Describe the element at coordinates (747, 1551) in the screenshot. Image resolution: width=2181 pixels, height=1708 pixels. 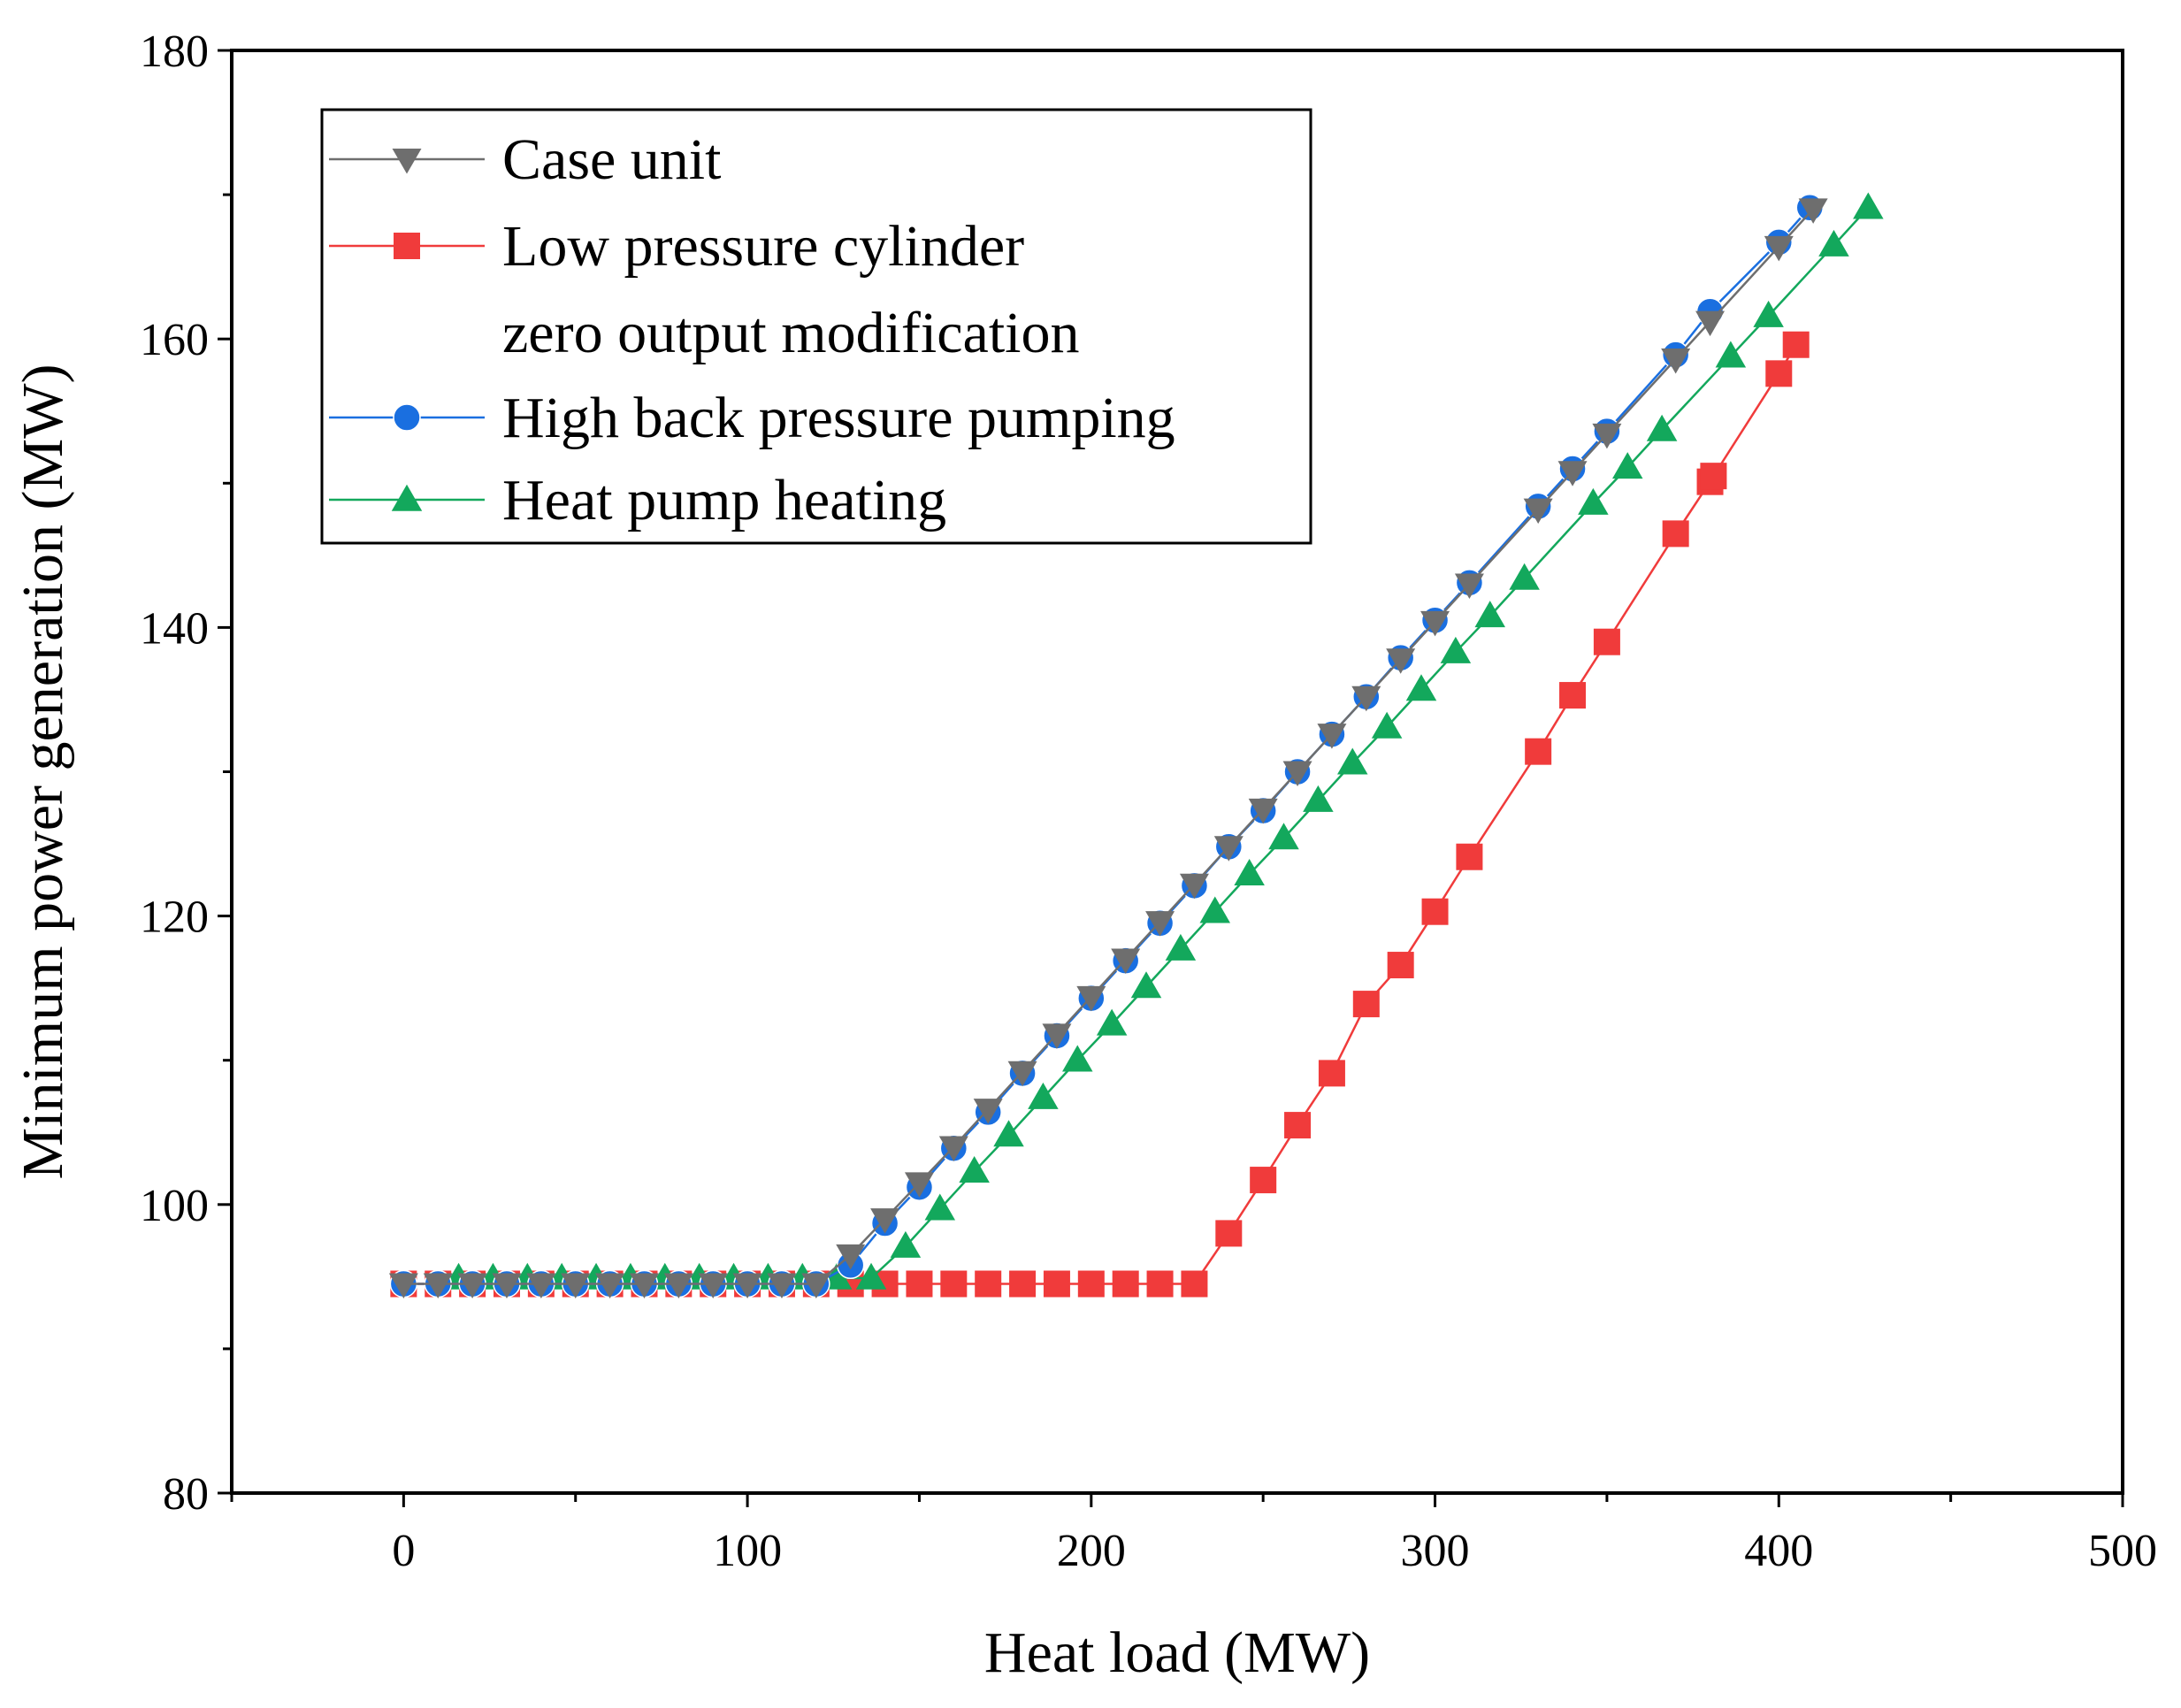
I see `x-tick-label: 100` at that location.